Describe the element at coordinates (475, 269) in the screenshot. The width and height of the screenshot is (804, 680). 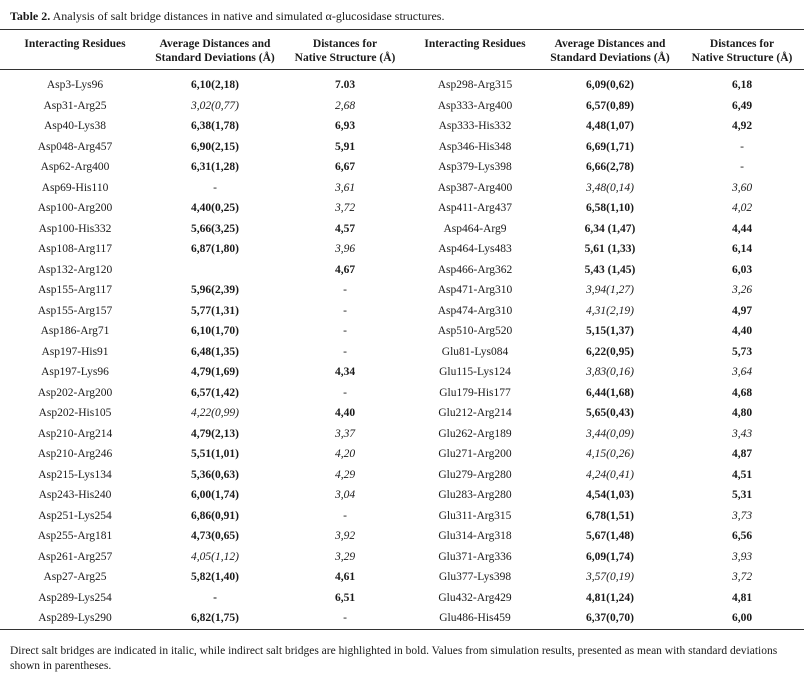
I see `table-cell: Asp466-Arg362` at that location.